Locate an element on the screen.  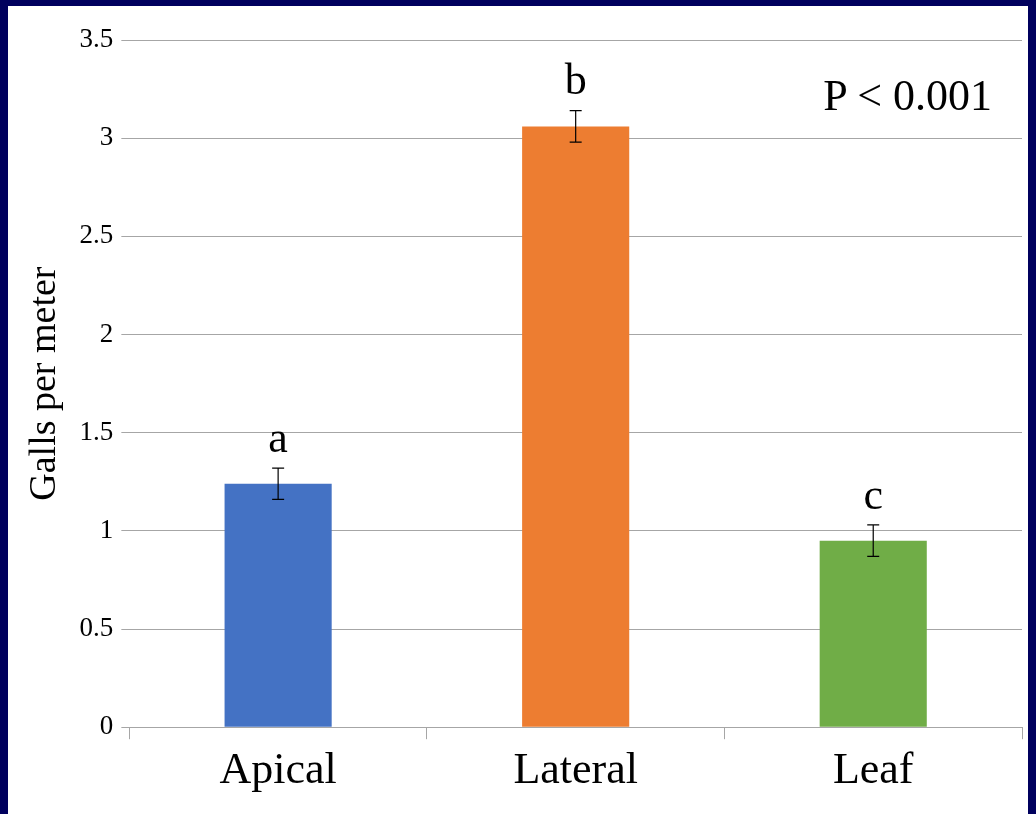
x-tick-label: Apical is located at coordinates (278, 769).